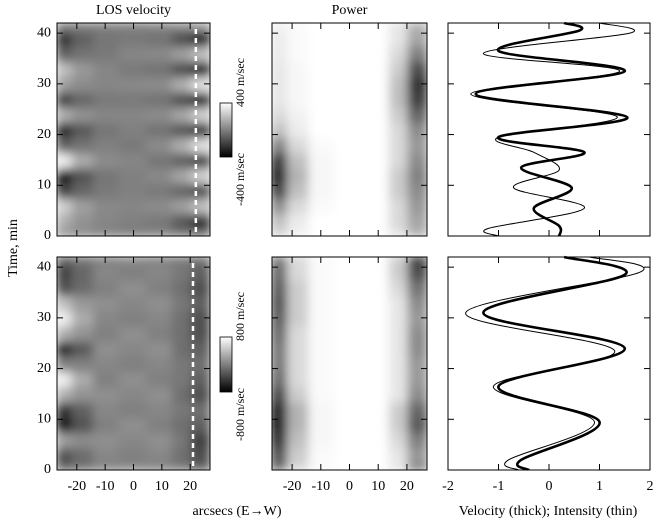 The width and height of the screenshot is (665, 524). I want to click on x-tick-label: 20, so click(190, 486).